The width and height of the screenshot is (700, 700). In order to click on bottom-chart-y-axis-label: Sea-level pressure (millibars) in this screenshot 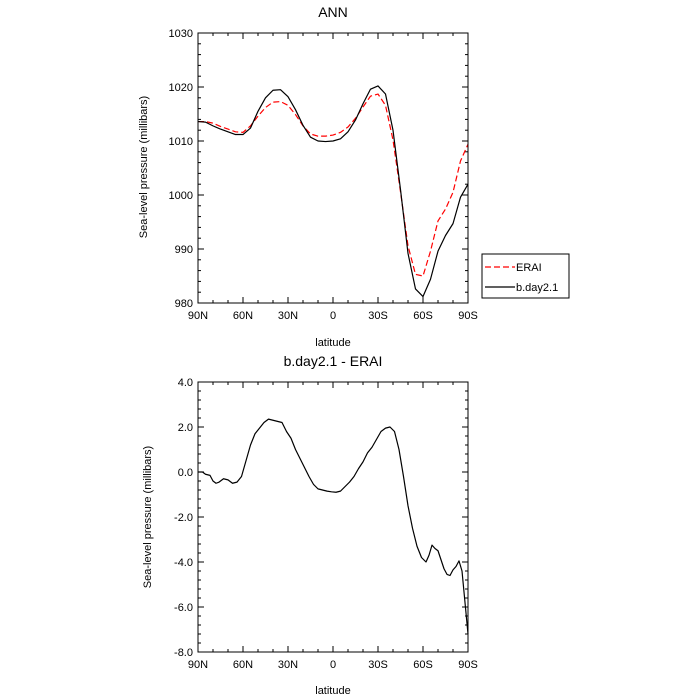, I will do `click(148, 517)`.